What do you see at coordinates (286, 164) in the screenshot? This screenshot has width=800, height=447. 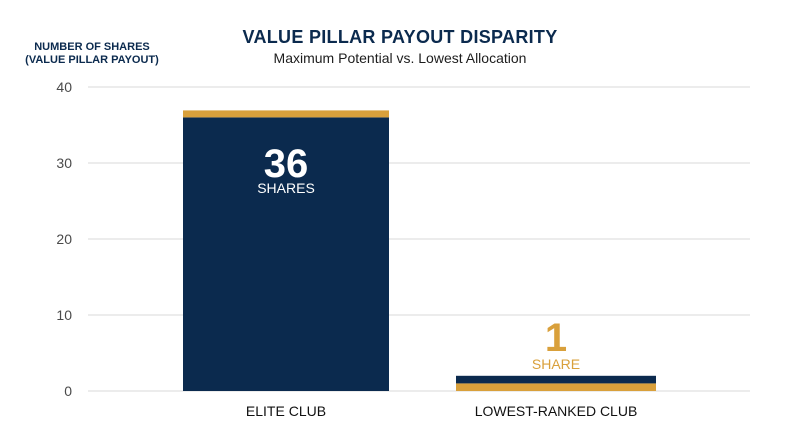 I see `data-label-value: 36` at bounding box center [286, 164].